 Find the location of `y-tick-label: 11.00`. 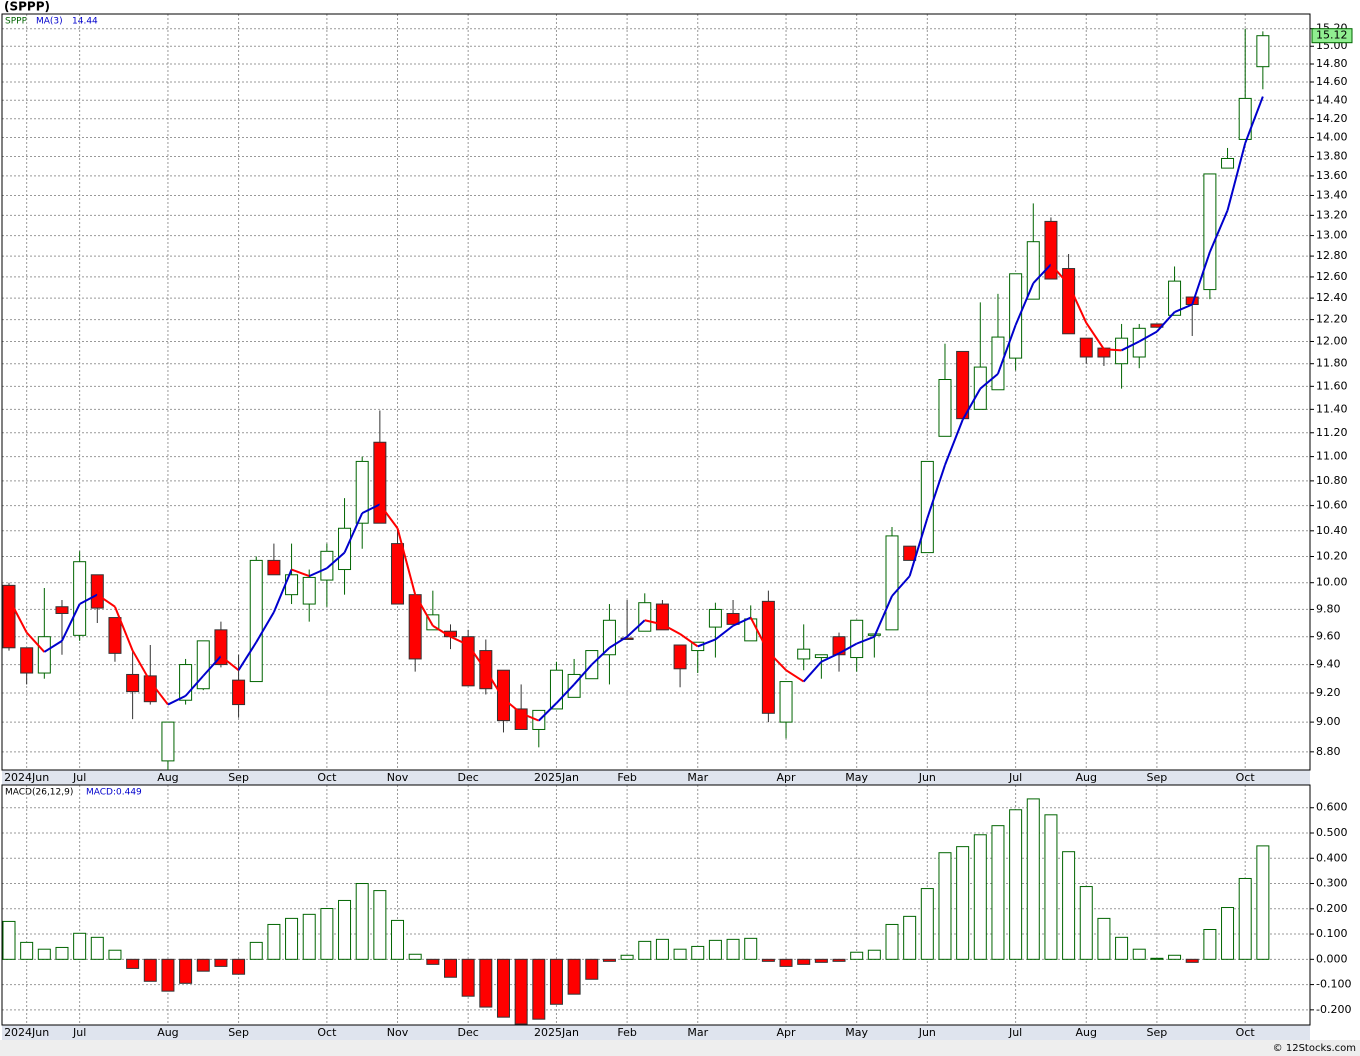

y-tick-label: 11.00 is located at coordinates (1332, 456).